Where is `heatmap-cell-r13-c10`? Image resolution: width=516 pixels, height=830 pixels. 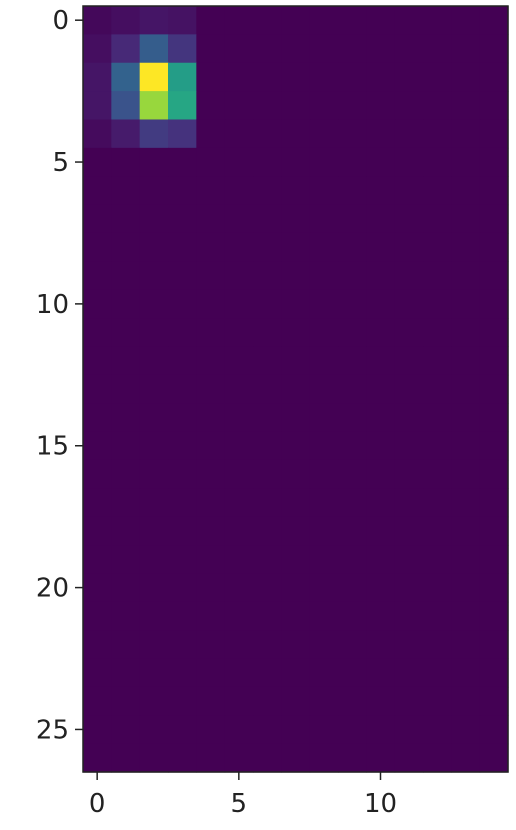
heatmap-cell-r13-c10 is located at coordinates (381, 389).